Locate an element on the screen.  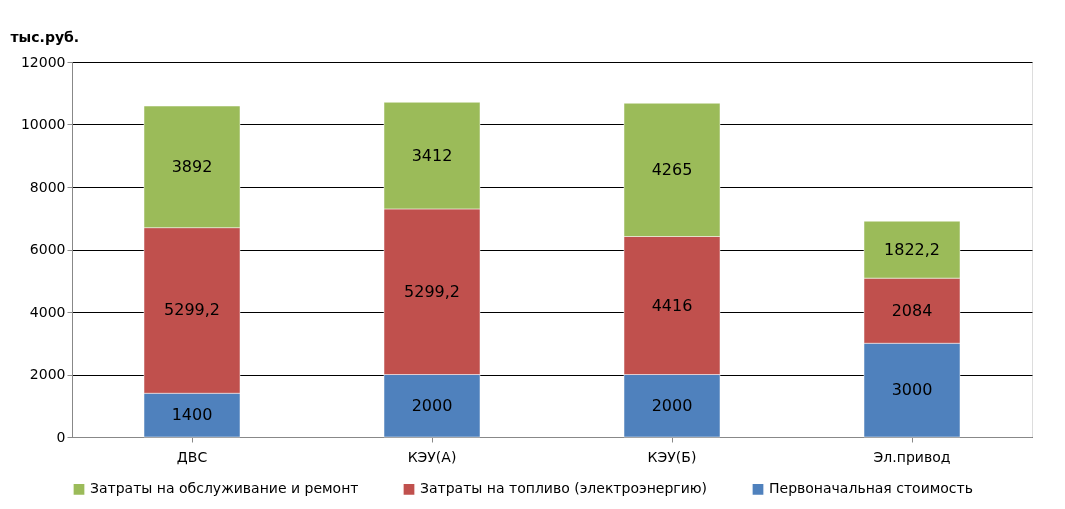
y-tick-label: 0 is located at coordinates (61, 436).